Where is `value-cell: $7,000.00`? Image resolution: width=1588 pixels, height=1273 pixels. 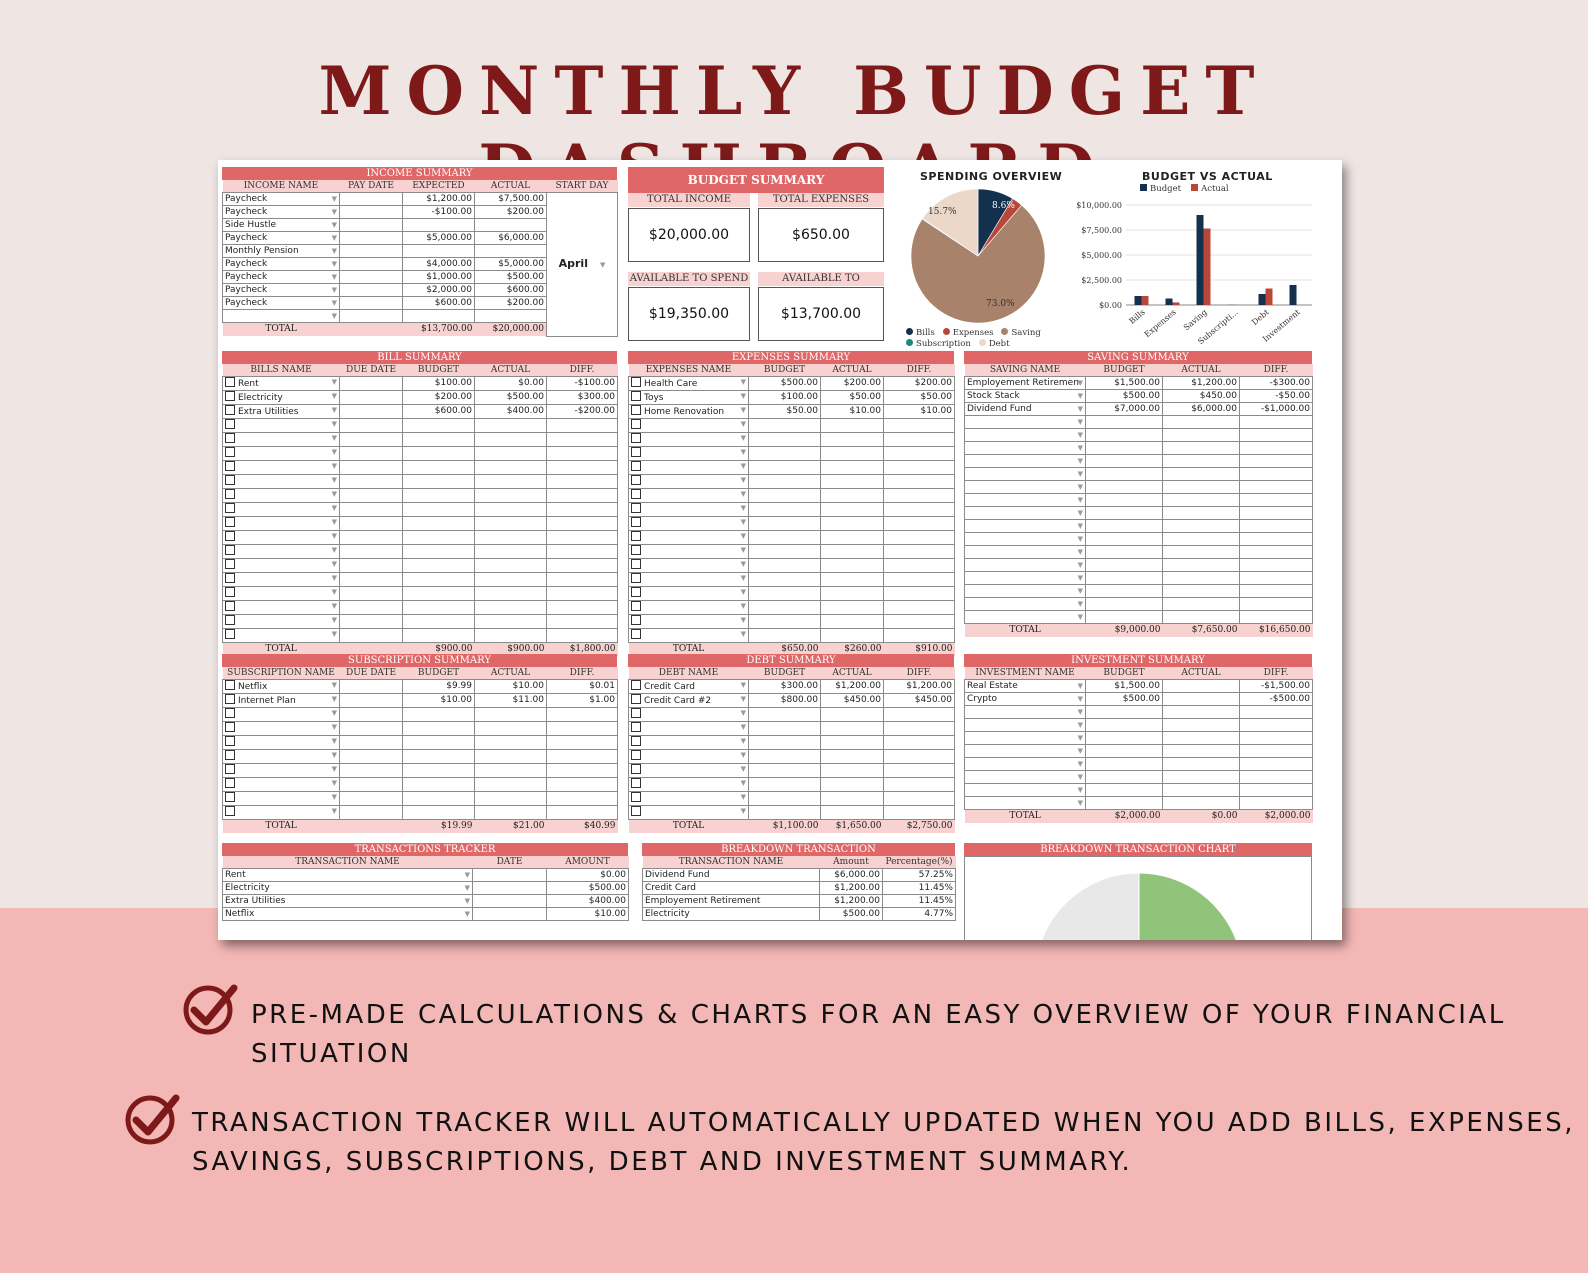 value-cell: $7,000.00 is located at coordinates (1124, 409).